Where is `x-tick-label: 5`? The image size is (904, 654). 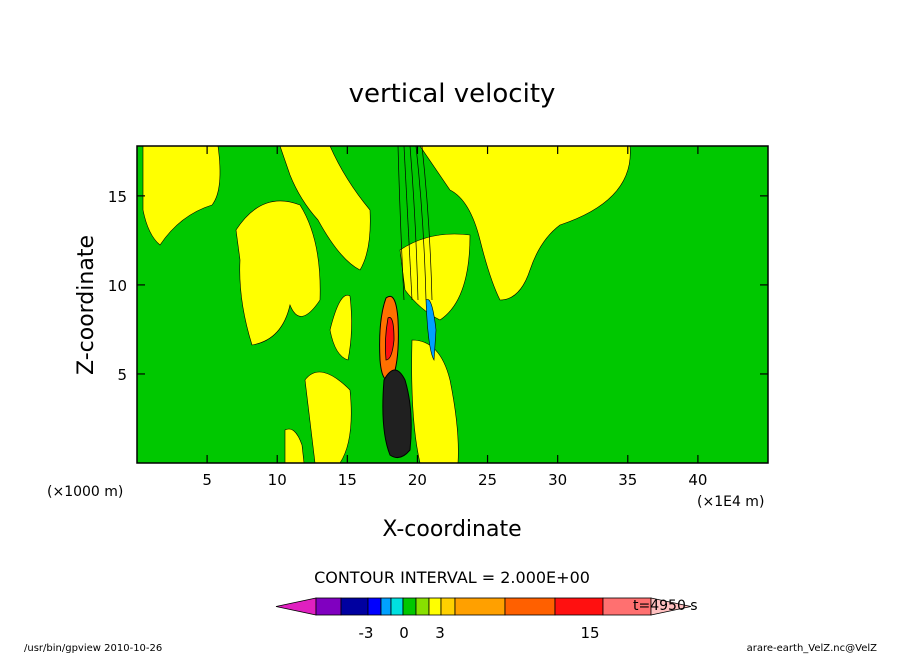
x-tick-label: 5 is located at coordinates (207, 480).